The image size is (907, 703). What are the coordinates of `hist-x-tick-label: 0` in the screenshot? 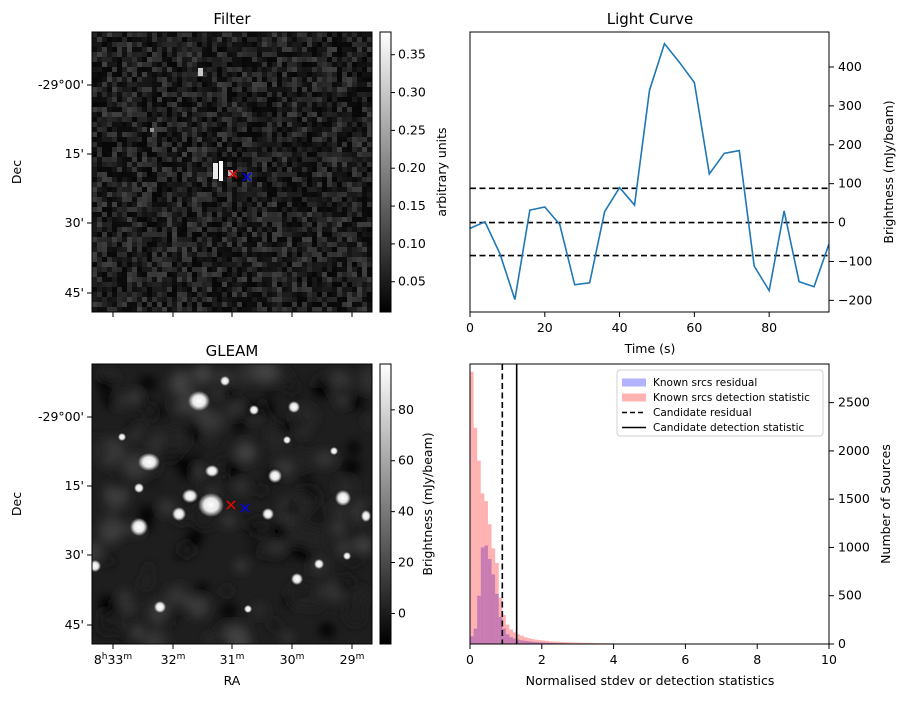 It's located at (470, 659).